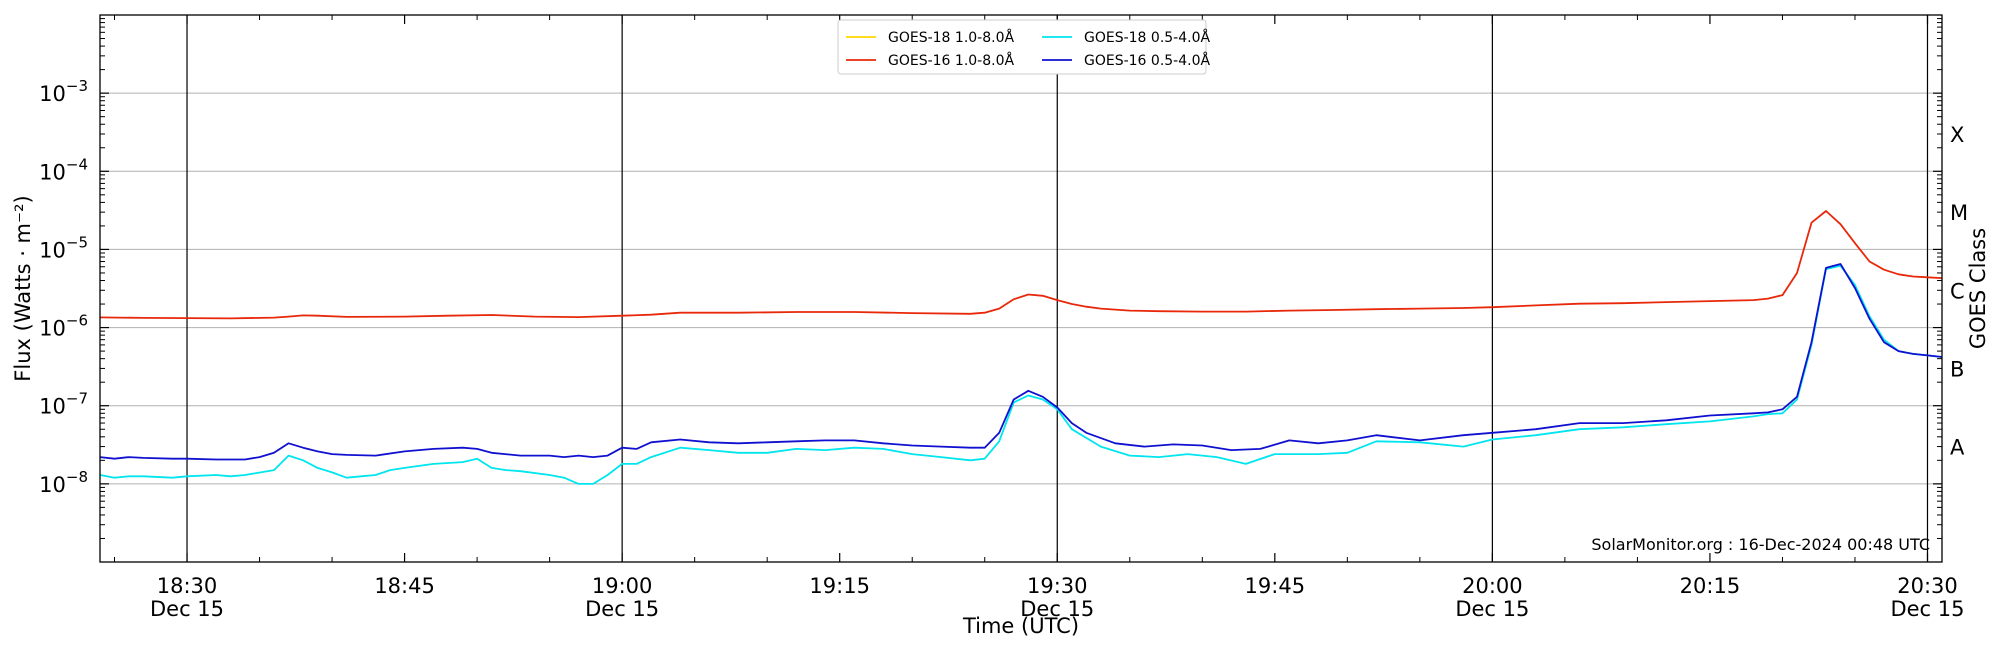 This screenshot has width=2000, height=650. Describe the element at coordinates (63, 91) in the screenshot. I see `y-tick-label: 10⁻³` at that location.